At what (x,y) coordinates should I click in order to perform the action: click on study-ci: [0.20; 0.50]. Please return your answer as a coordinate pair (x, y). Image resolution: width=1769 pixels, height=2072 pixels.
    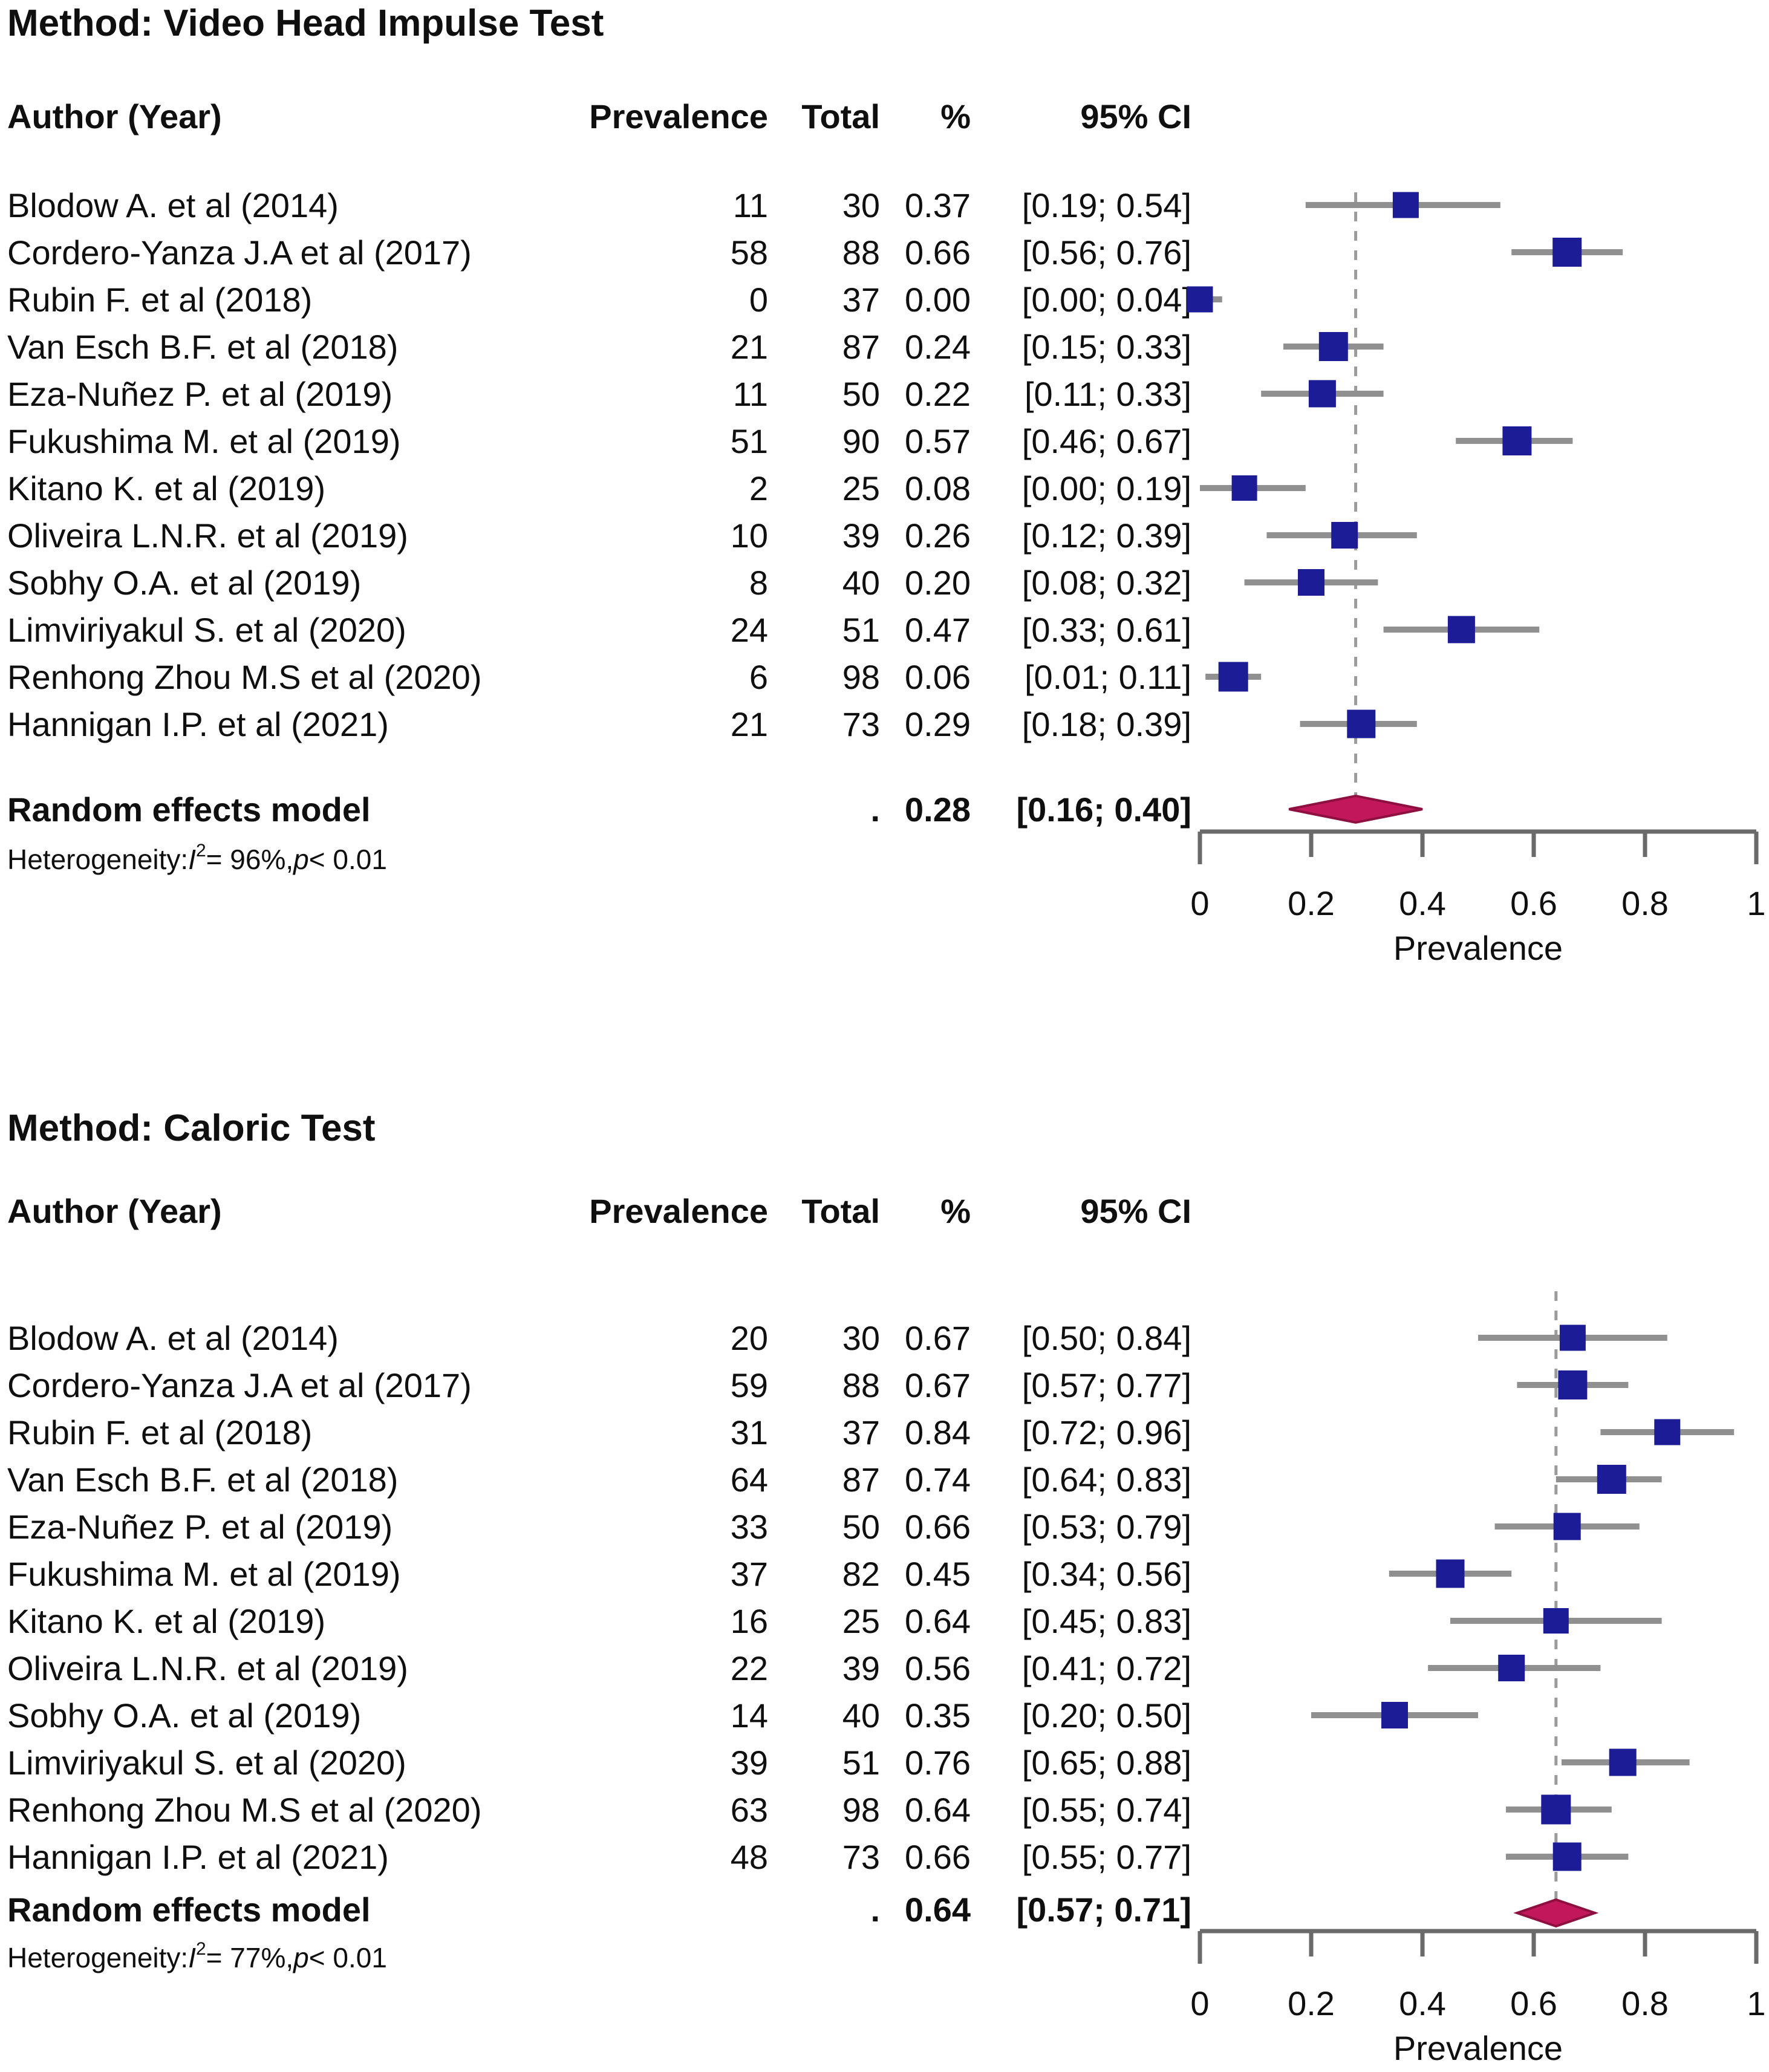
    Looking at the image, I should click on (1106, 1715).